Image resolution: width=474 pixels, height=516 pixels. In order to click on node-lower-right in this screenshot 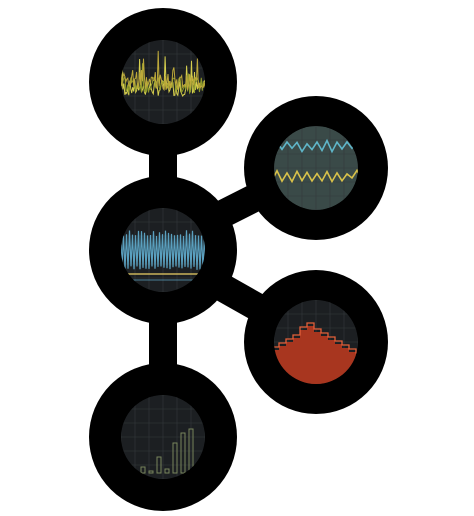, I will do `click(316, 342)`.